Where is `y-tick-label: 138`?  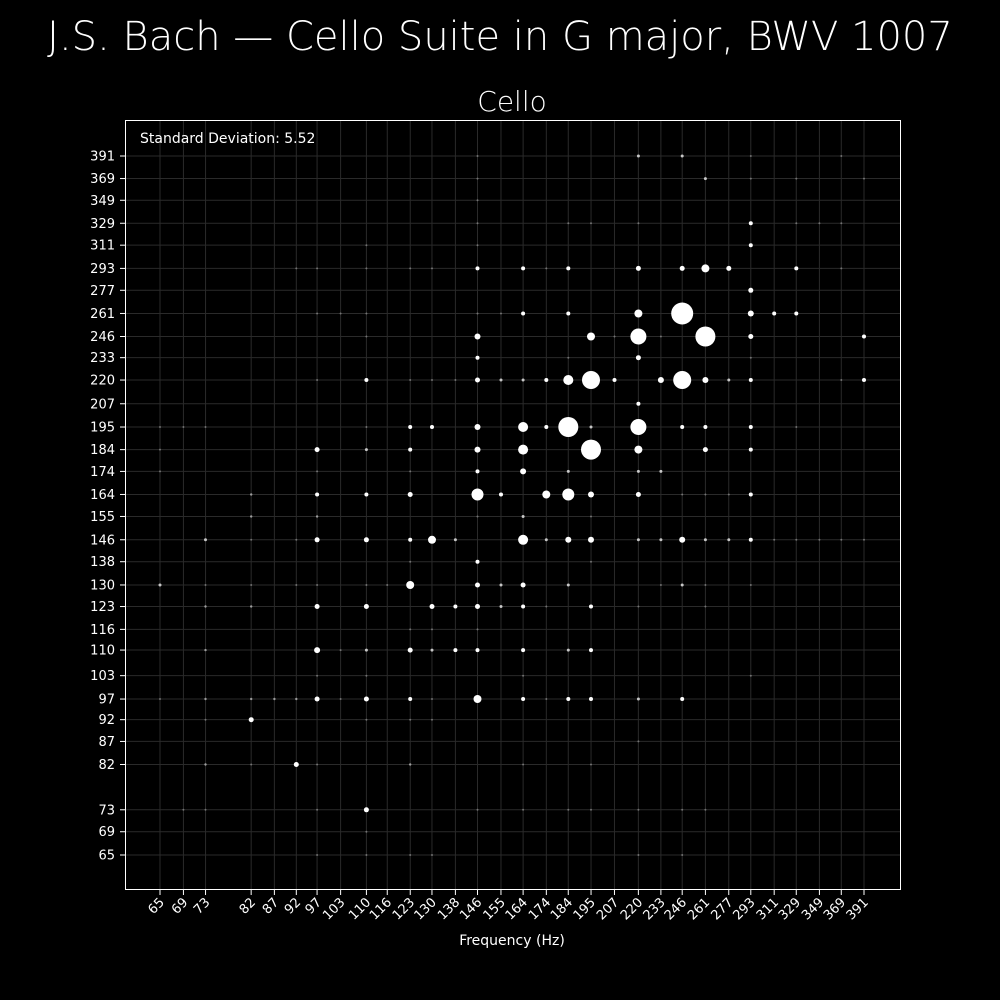
y-tick-label: 138 is located at coordinates (102, 562).